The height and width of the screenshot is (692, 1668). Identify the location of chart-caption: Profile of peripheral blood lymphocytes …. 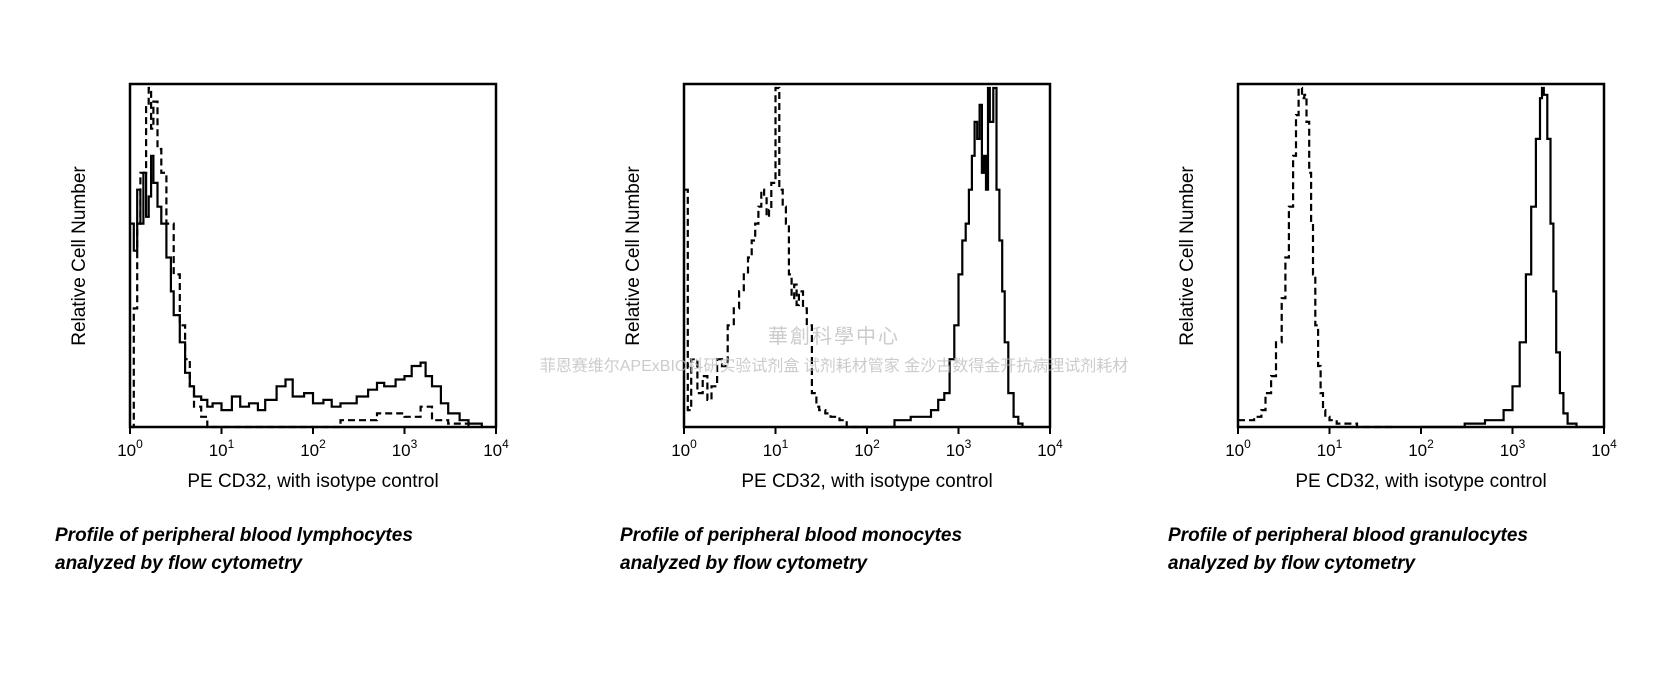
(290, 550).